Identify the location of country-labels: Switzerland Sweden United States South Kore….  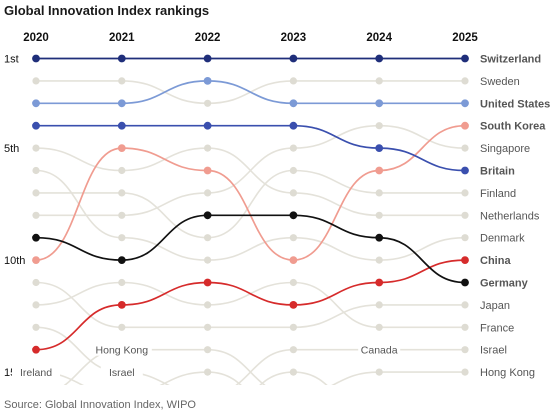
(515, 217).